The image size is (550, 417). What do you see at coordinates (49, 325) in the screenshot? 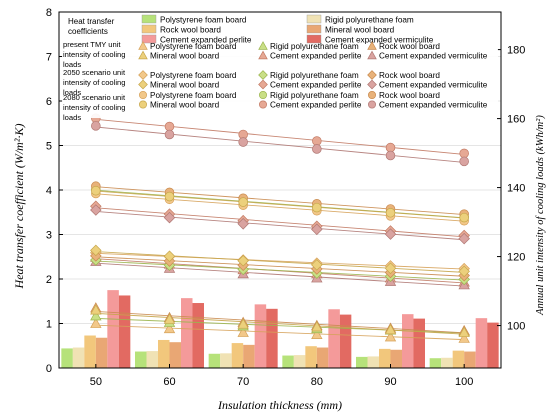
I see `y-left-tick-label: 1` at bounding box center [49, 325].